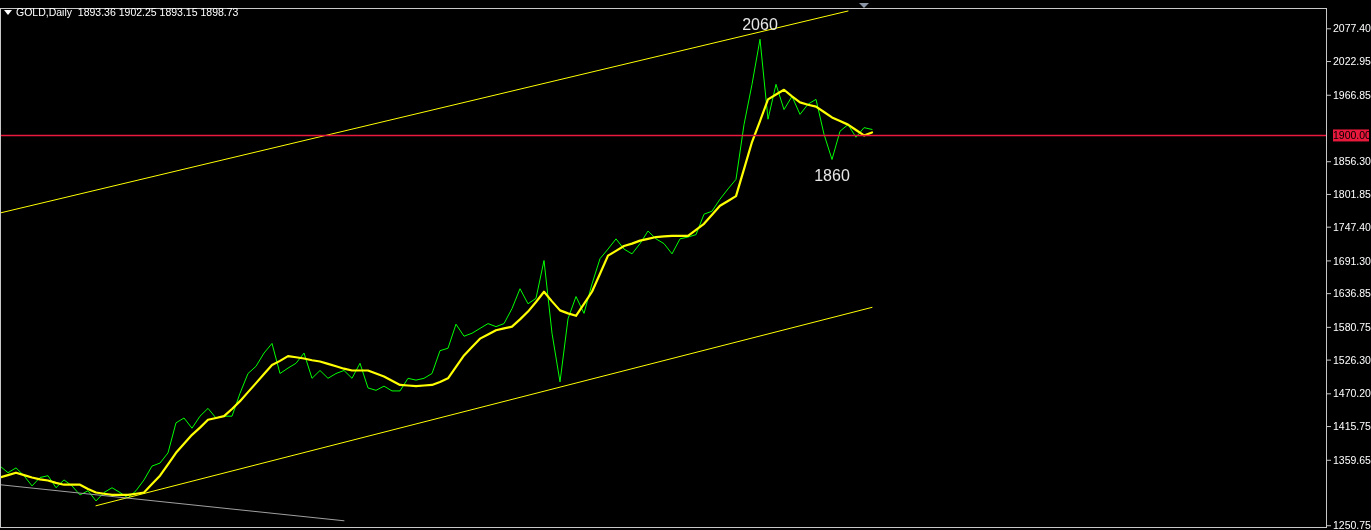 The width and height of the screenshot is (1371, 530). What do you see at coordinates (1352, 226) in the screenshot?
I see `y-tick-label: 1747.40` at bounding box center [1352, 226].